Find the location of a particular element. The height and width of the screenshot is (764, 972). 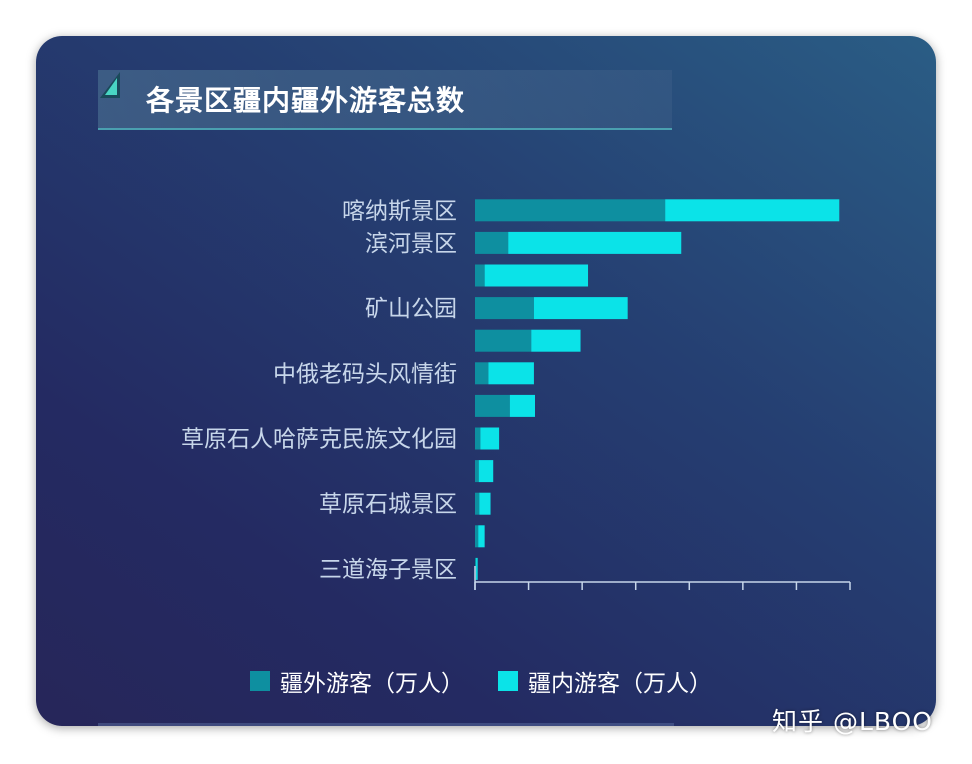

legend-swatch-outside is located at coordinates (260, 681).